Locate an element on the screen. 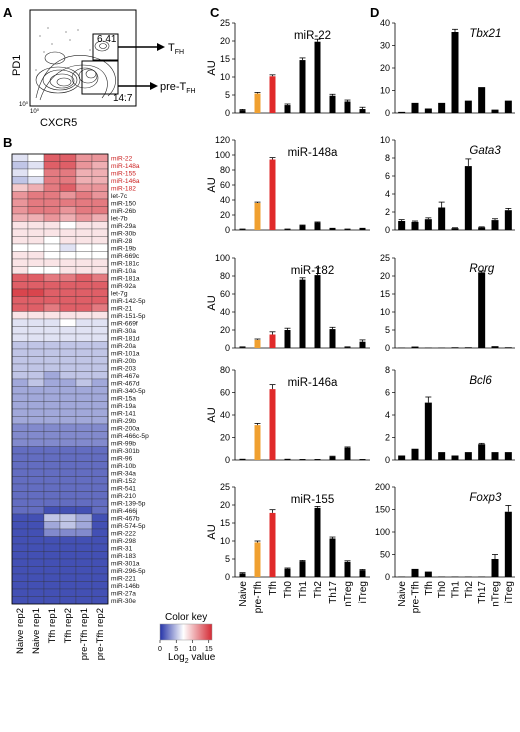 The width and height of the screenshot is (520, 732). y-tick-label: 15 is located at coordinates (225, 59).